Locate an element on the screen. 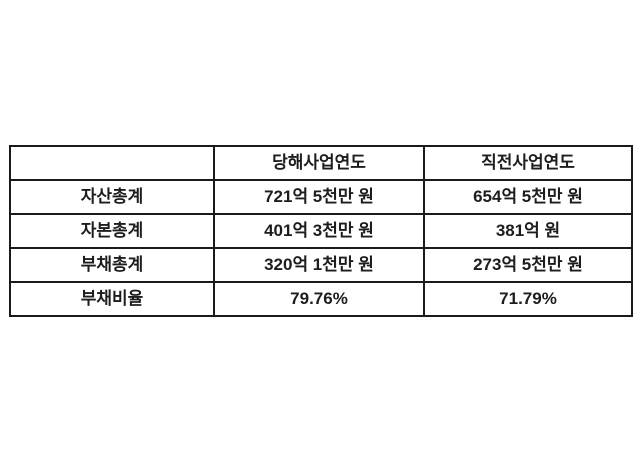  cell-total-equity-current: 401억 3천만 원 is located at coordinates (319, 231).